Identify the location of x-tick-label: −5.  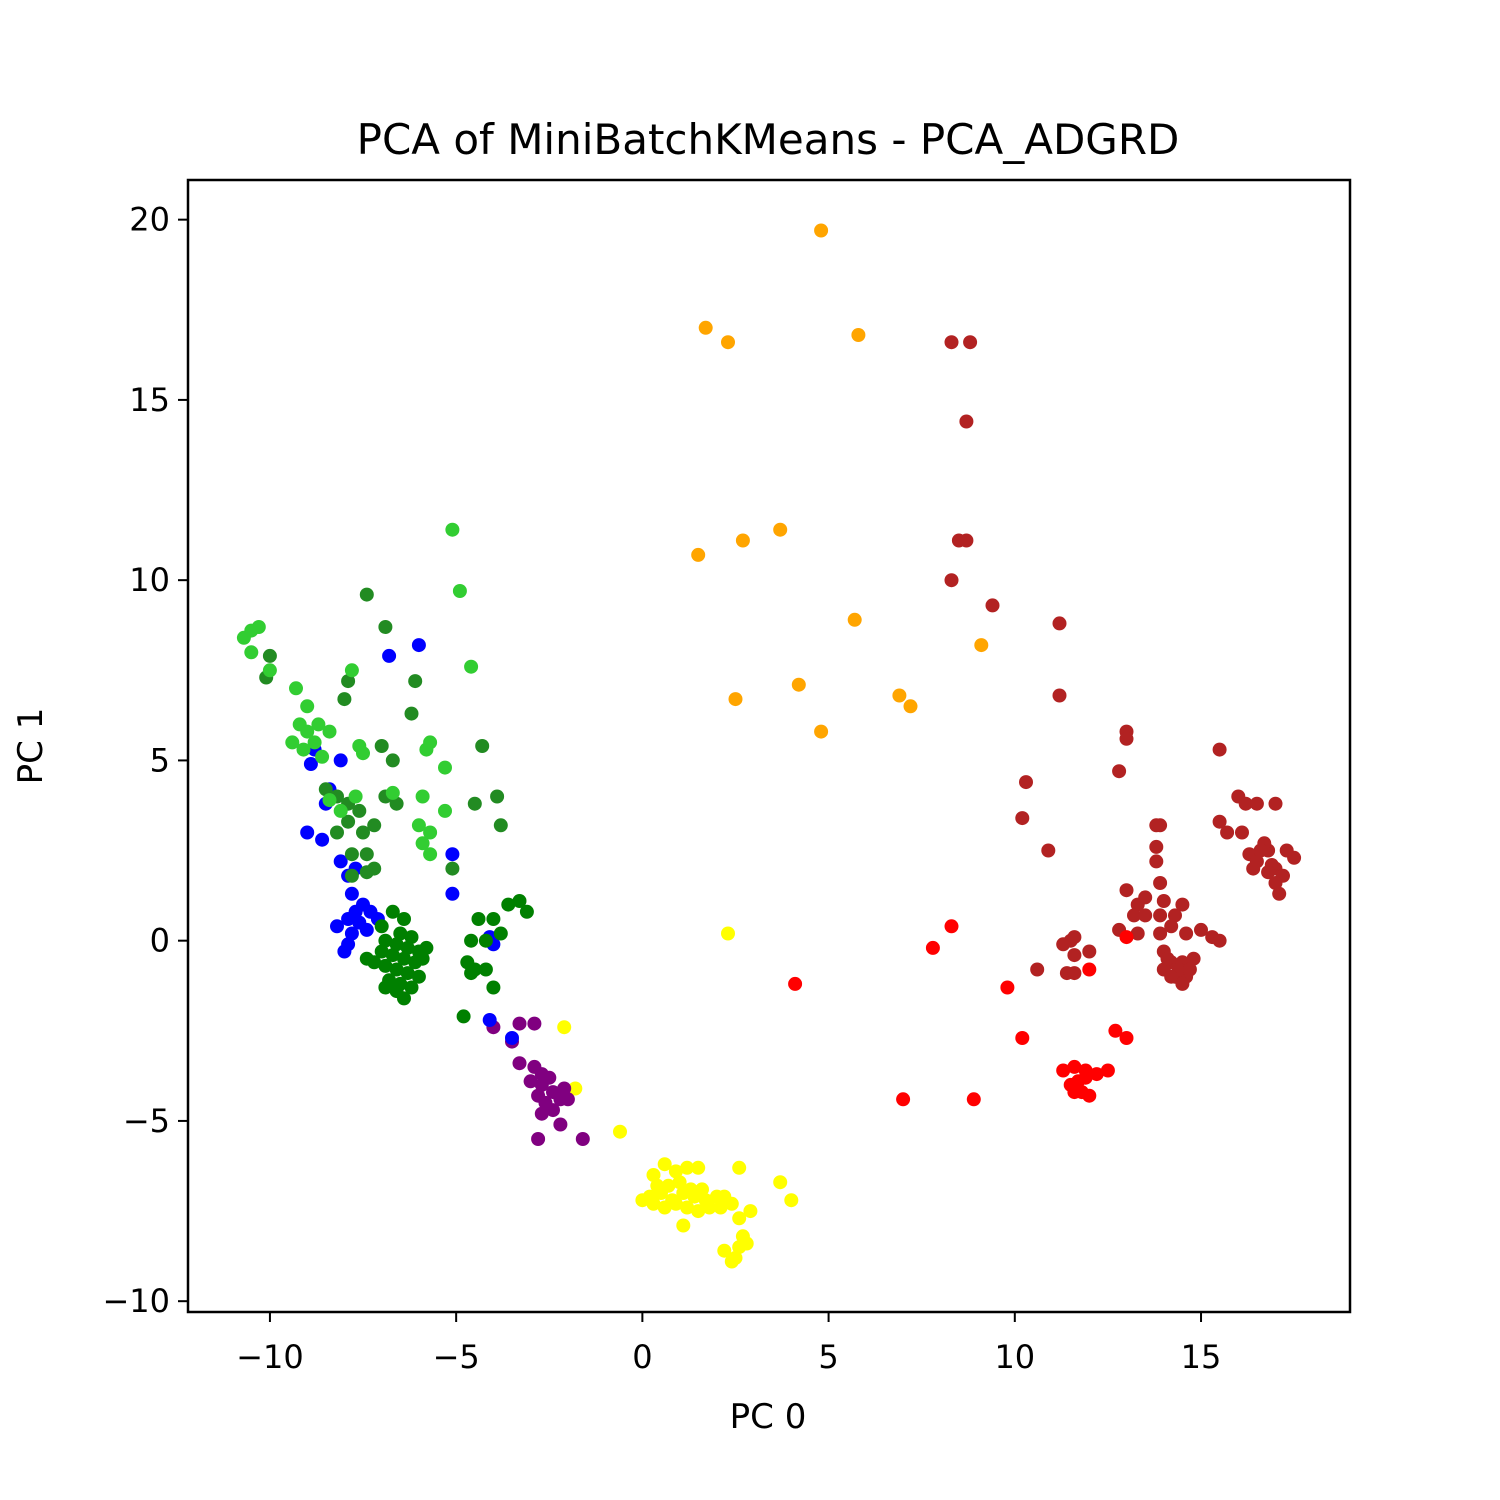
(456, 1357).